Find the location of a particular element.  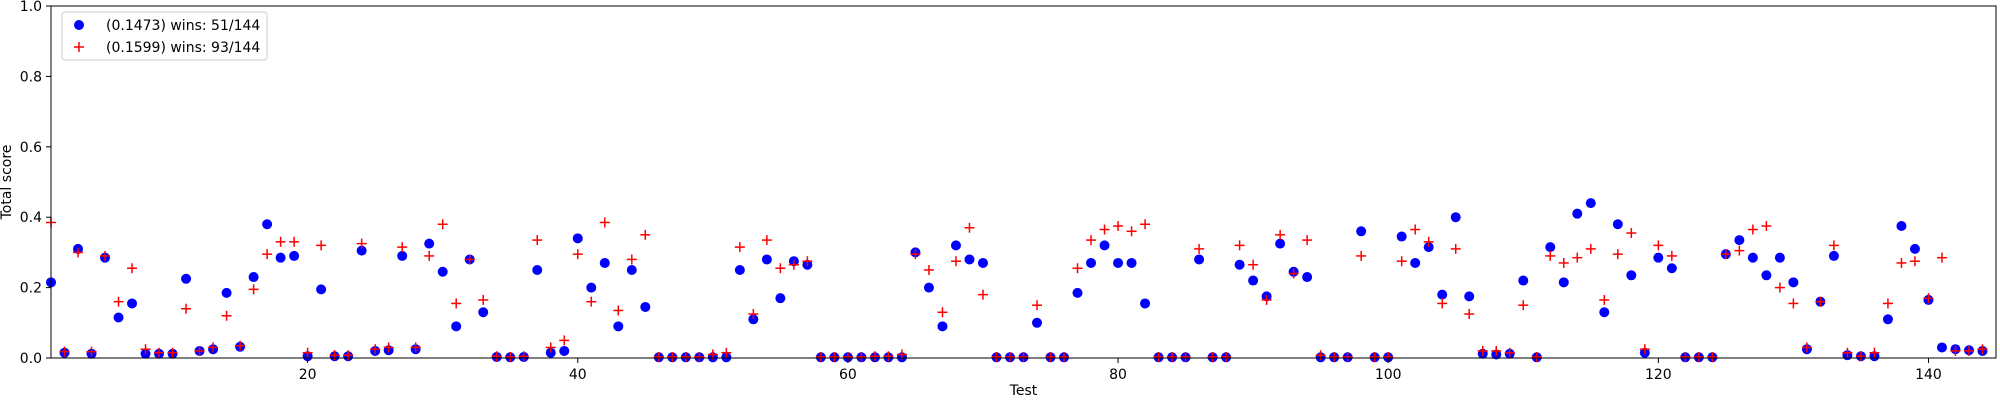

y-tick-label: 0.6 is located at coordinates (31, 148).